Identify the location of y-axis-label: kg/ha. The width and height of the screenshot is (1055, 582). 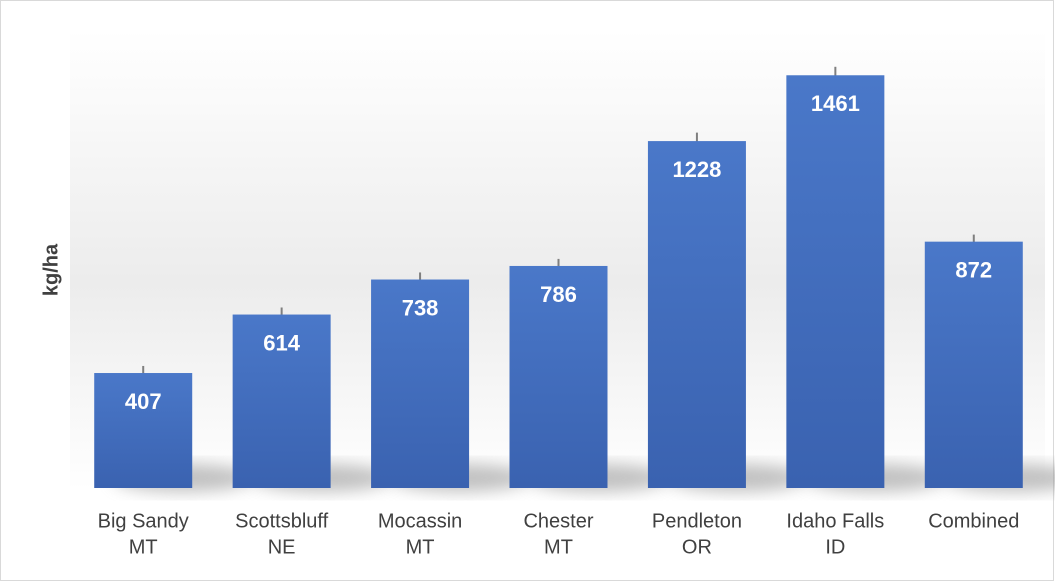
(51, 269).